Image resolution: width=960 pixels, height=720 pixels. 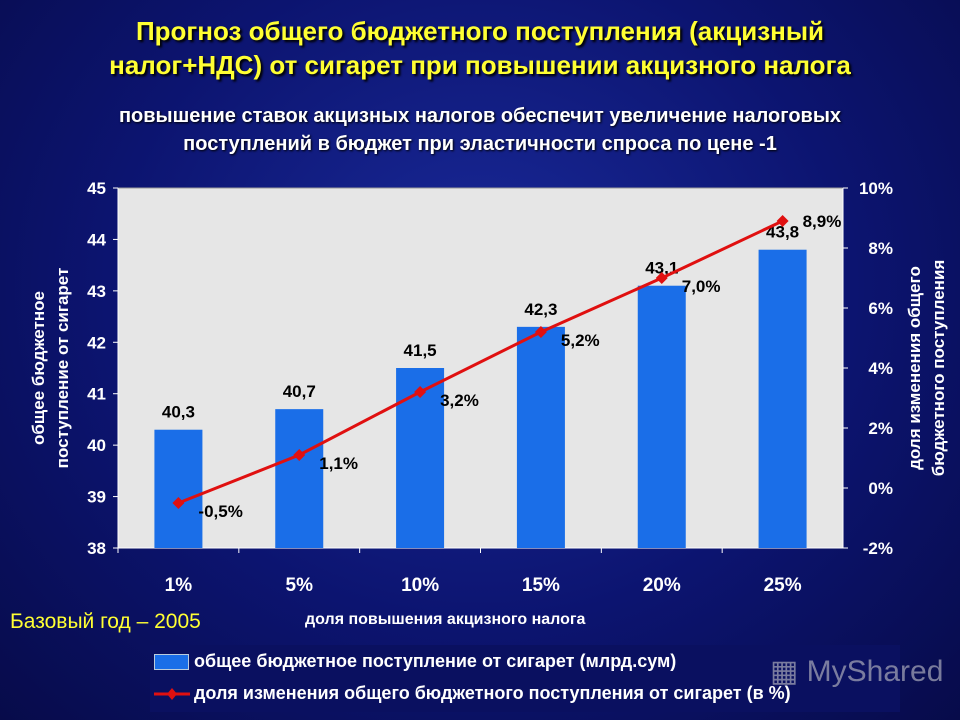 What do you see at coordinates (62, 368) in the screenshot?
I see `y-axis-label-line-2: поступление от сигарет` at bounding box center [62, 368].